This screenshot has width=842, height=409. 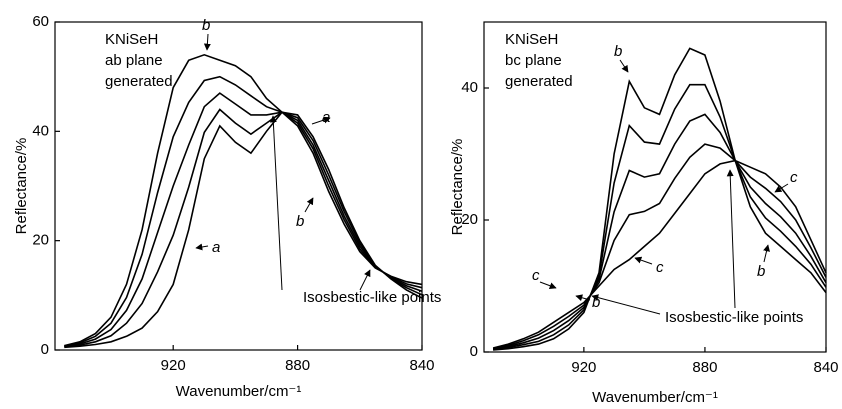 What do you see at coordinates (134, 60) in the screenshot?
I see `annotation: ab plane` at bounding box center [134, 60].